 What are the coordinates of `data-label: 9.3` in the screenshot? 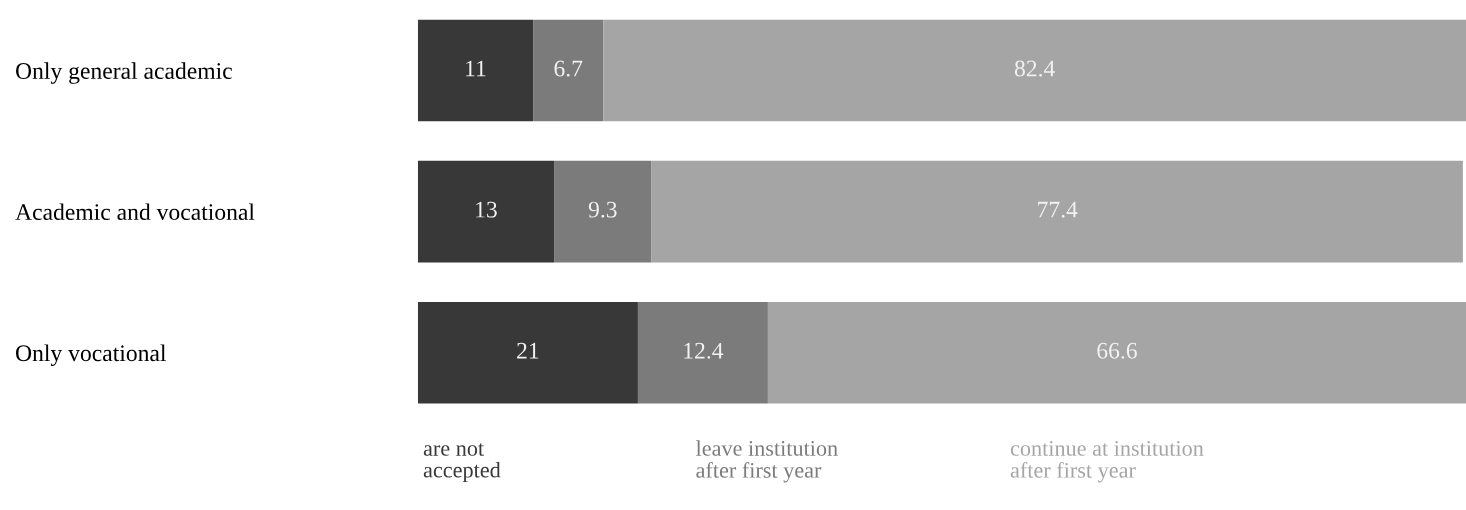 It's located at (602, 209).